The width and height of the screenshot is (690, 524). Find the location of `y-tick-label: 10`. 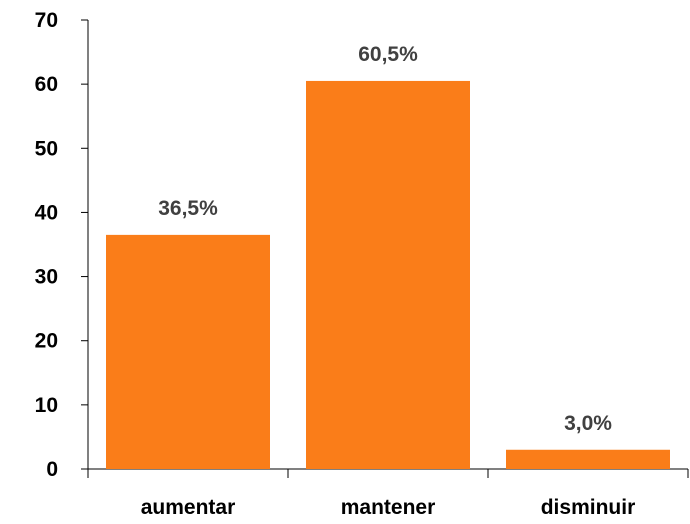

y-tick-label: 10 is located at coordinates (46, 405).